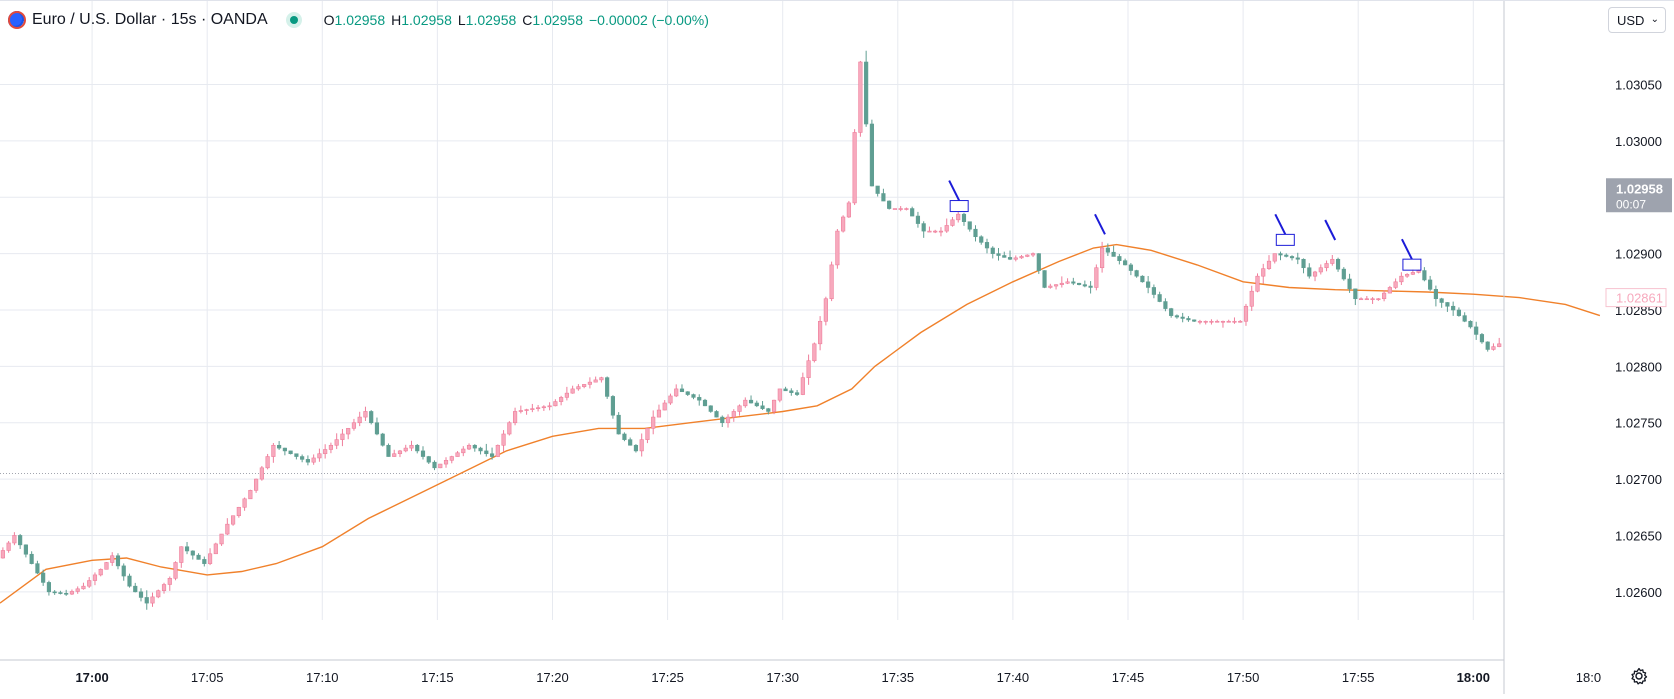 This screenshot has width=1674, height=699. I want to click on y-tick-label: 1.03000, so click(1638, 141).